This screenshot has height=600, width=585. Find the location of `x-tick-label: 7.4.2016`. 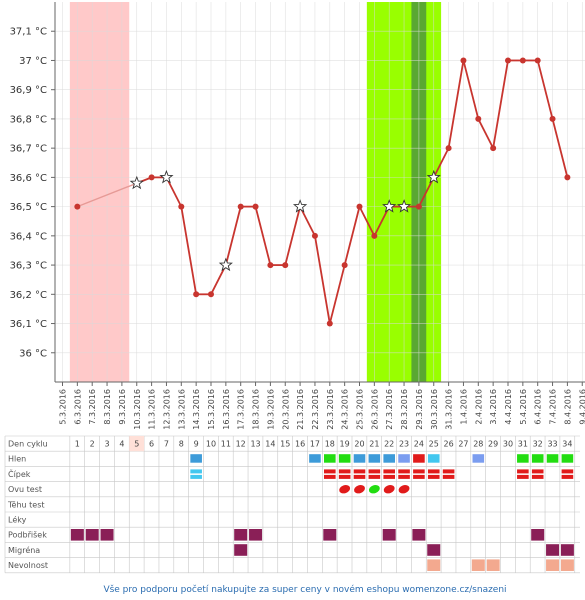

x-tick-label: 7.4.2016 is located at coordinates (553, 407).